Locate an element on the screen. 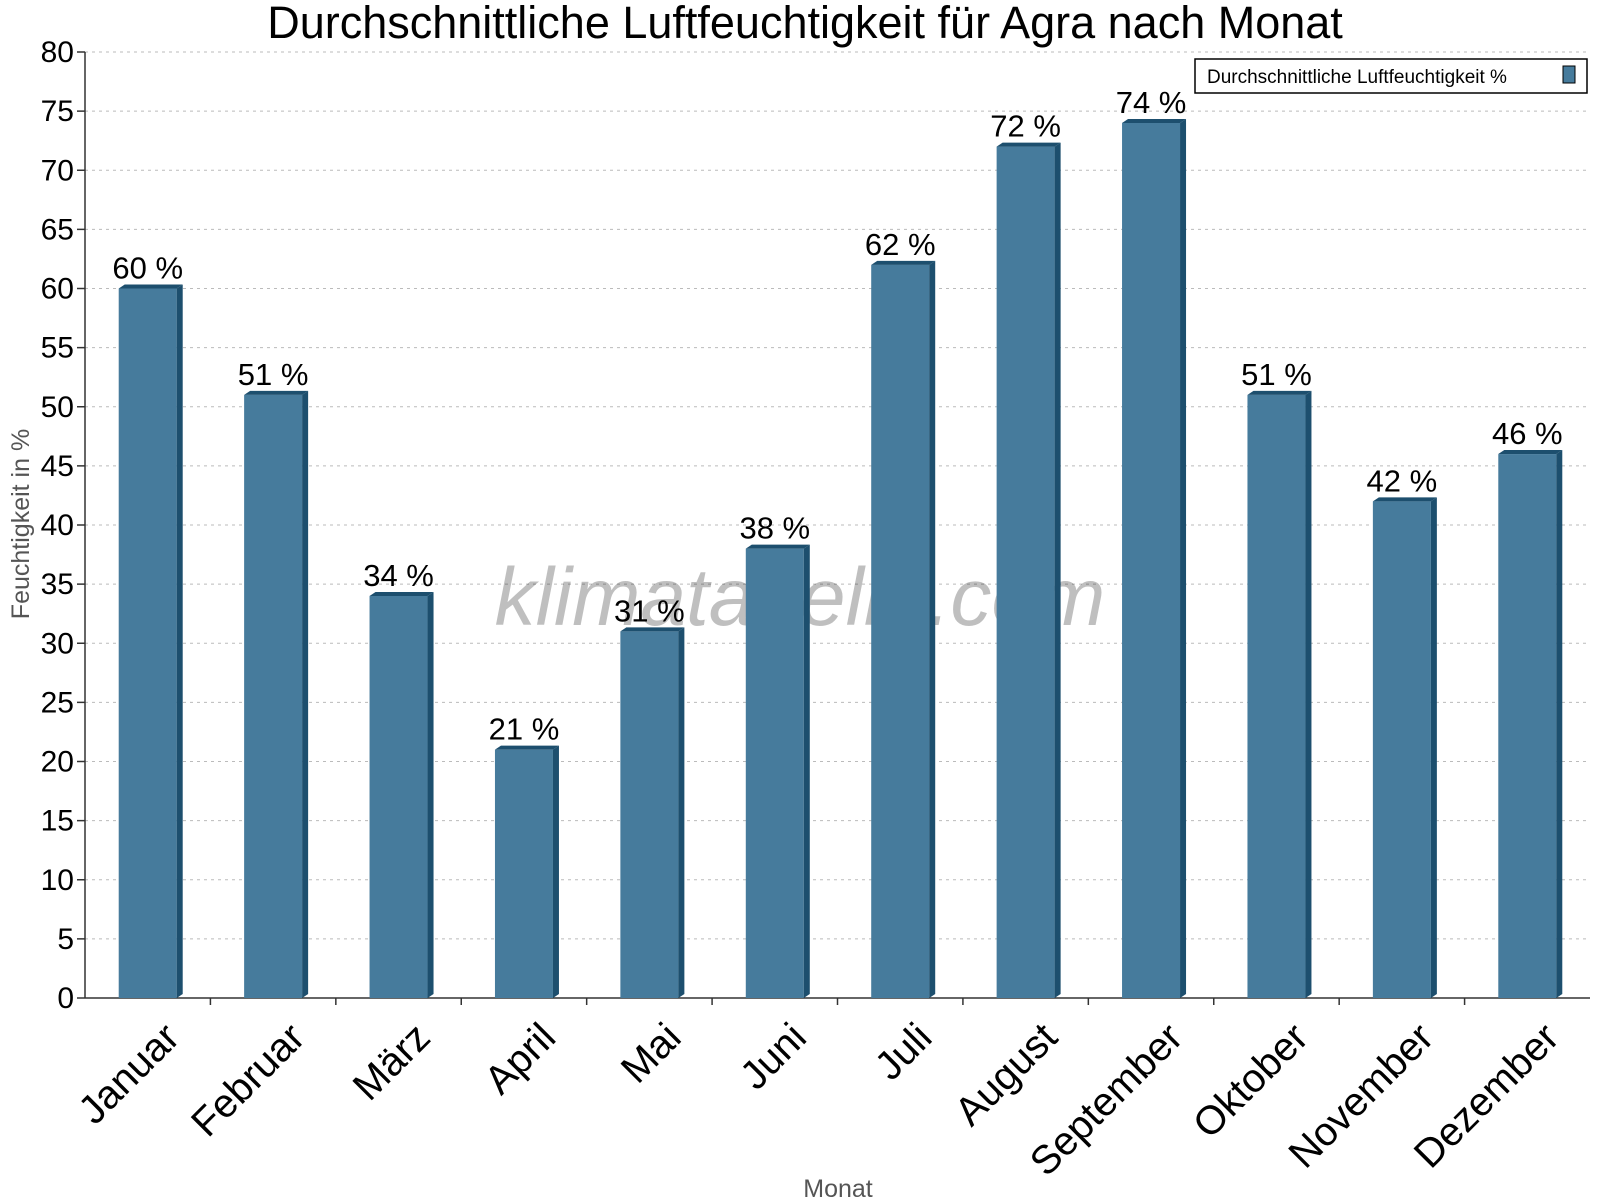  y-tick-label: 70 is located at coordinates (57, 170).